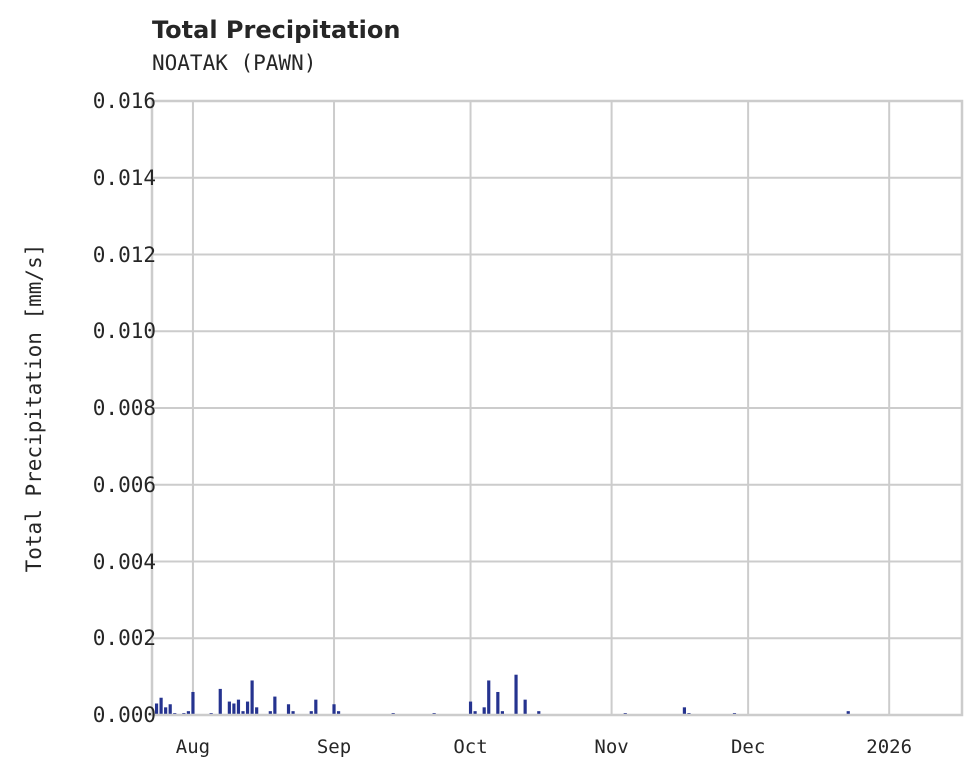 This screenshot has width=980, height=780. What do you see at coordinates (124, 331) in the screenshot?
I see `y-tick-label: 0.010` at bounding box center [124, 331].